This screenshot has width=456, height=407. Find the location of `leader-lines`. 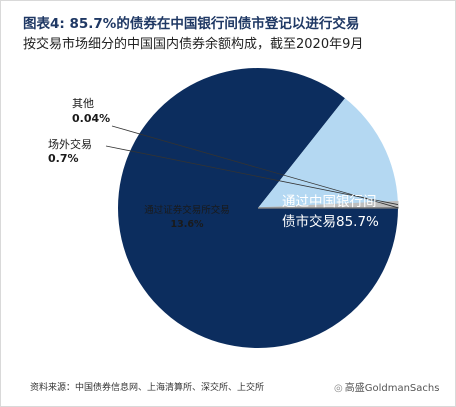

leader-lines is located at coordinates (252, 167).